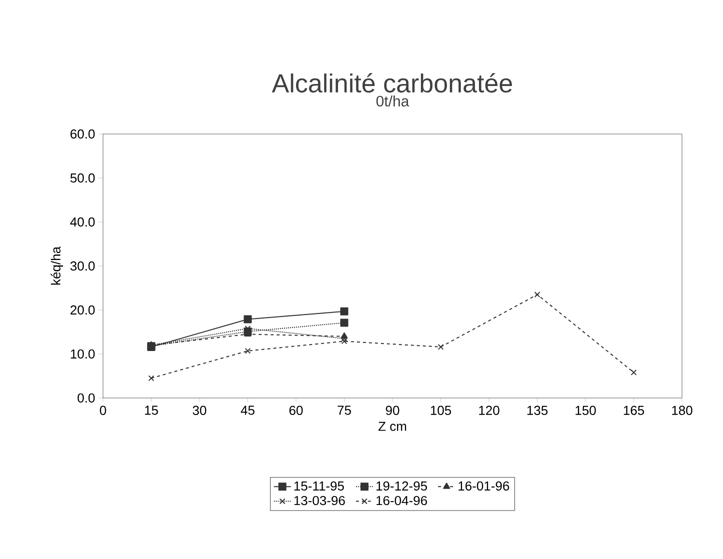  Describe the element at coordinates (393, 410) in the screenshot. I see `x-tick-label: 90` at that location.